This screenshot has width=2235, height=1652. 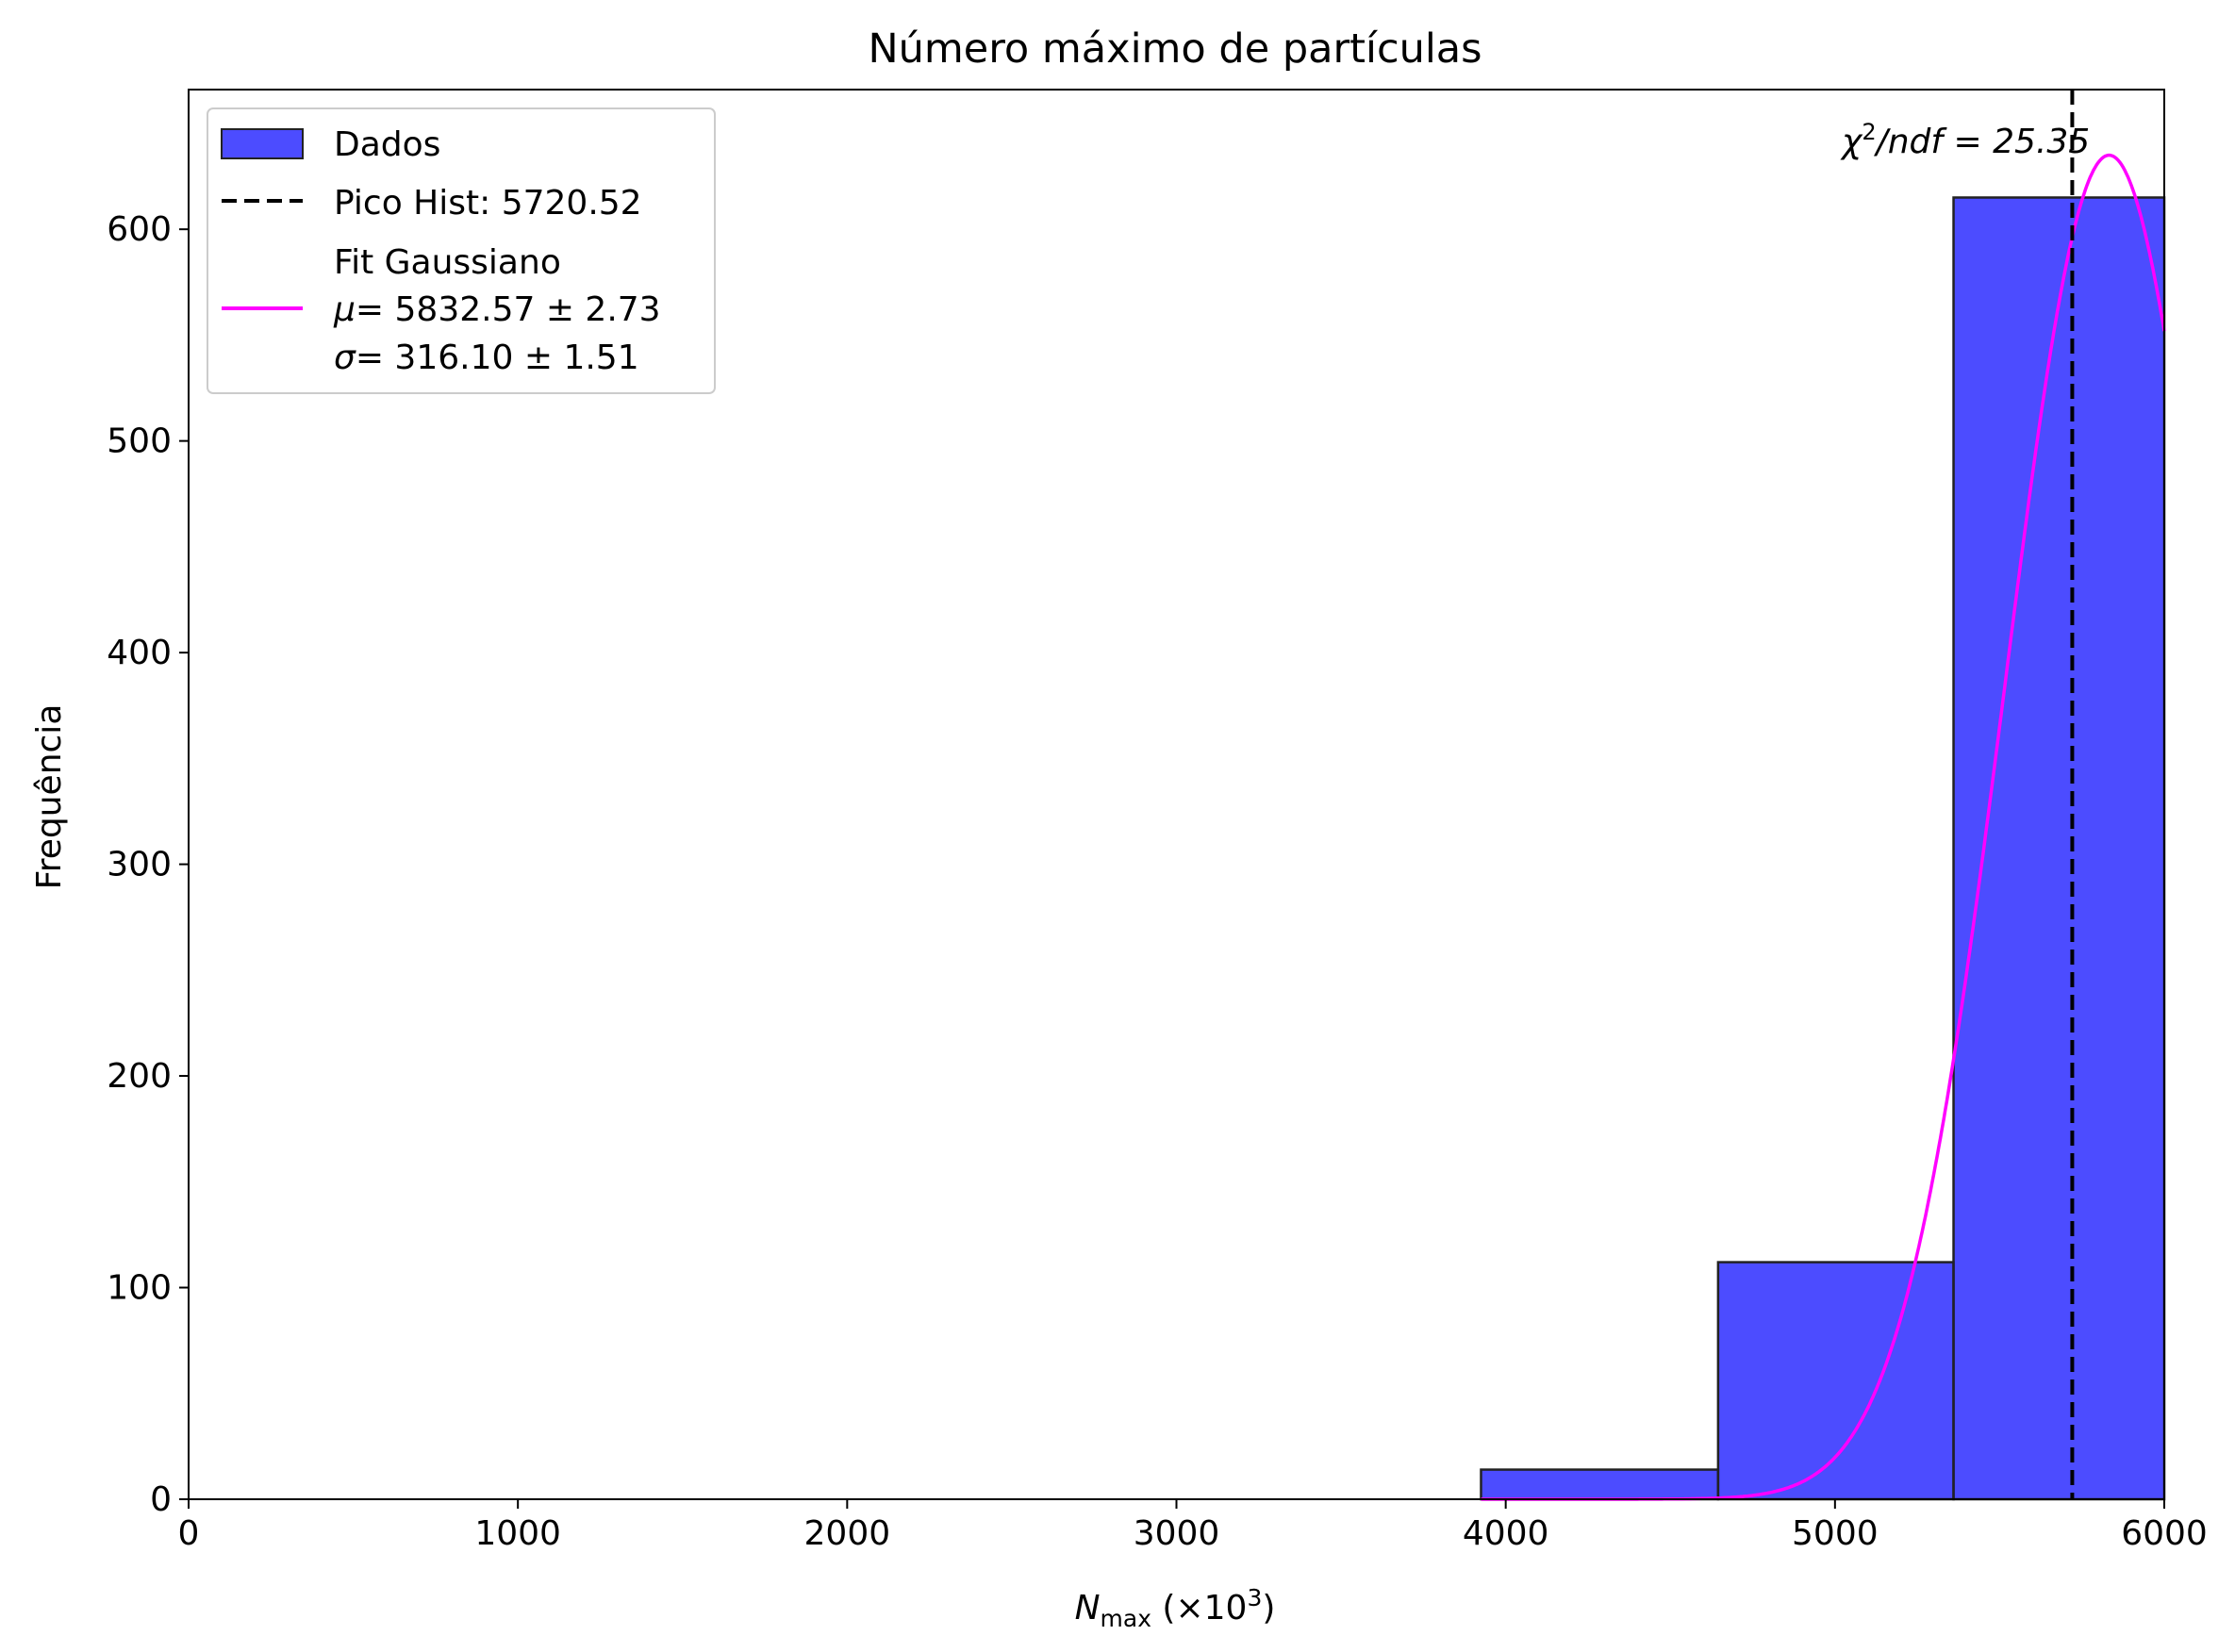 I want to click on sigma-symbol: σ, so click(x=345, y=358).